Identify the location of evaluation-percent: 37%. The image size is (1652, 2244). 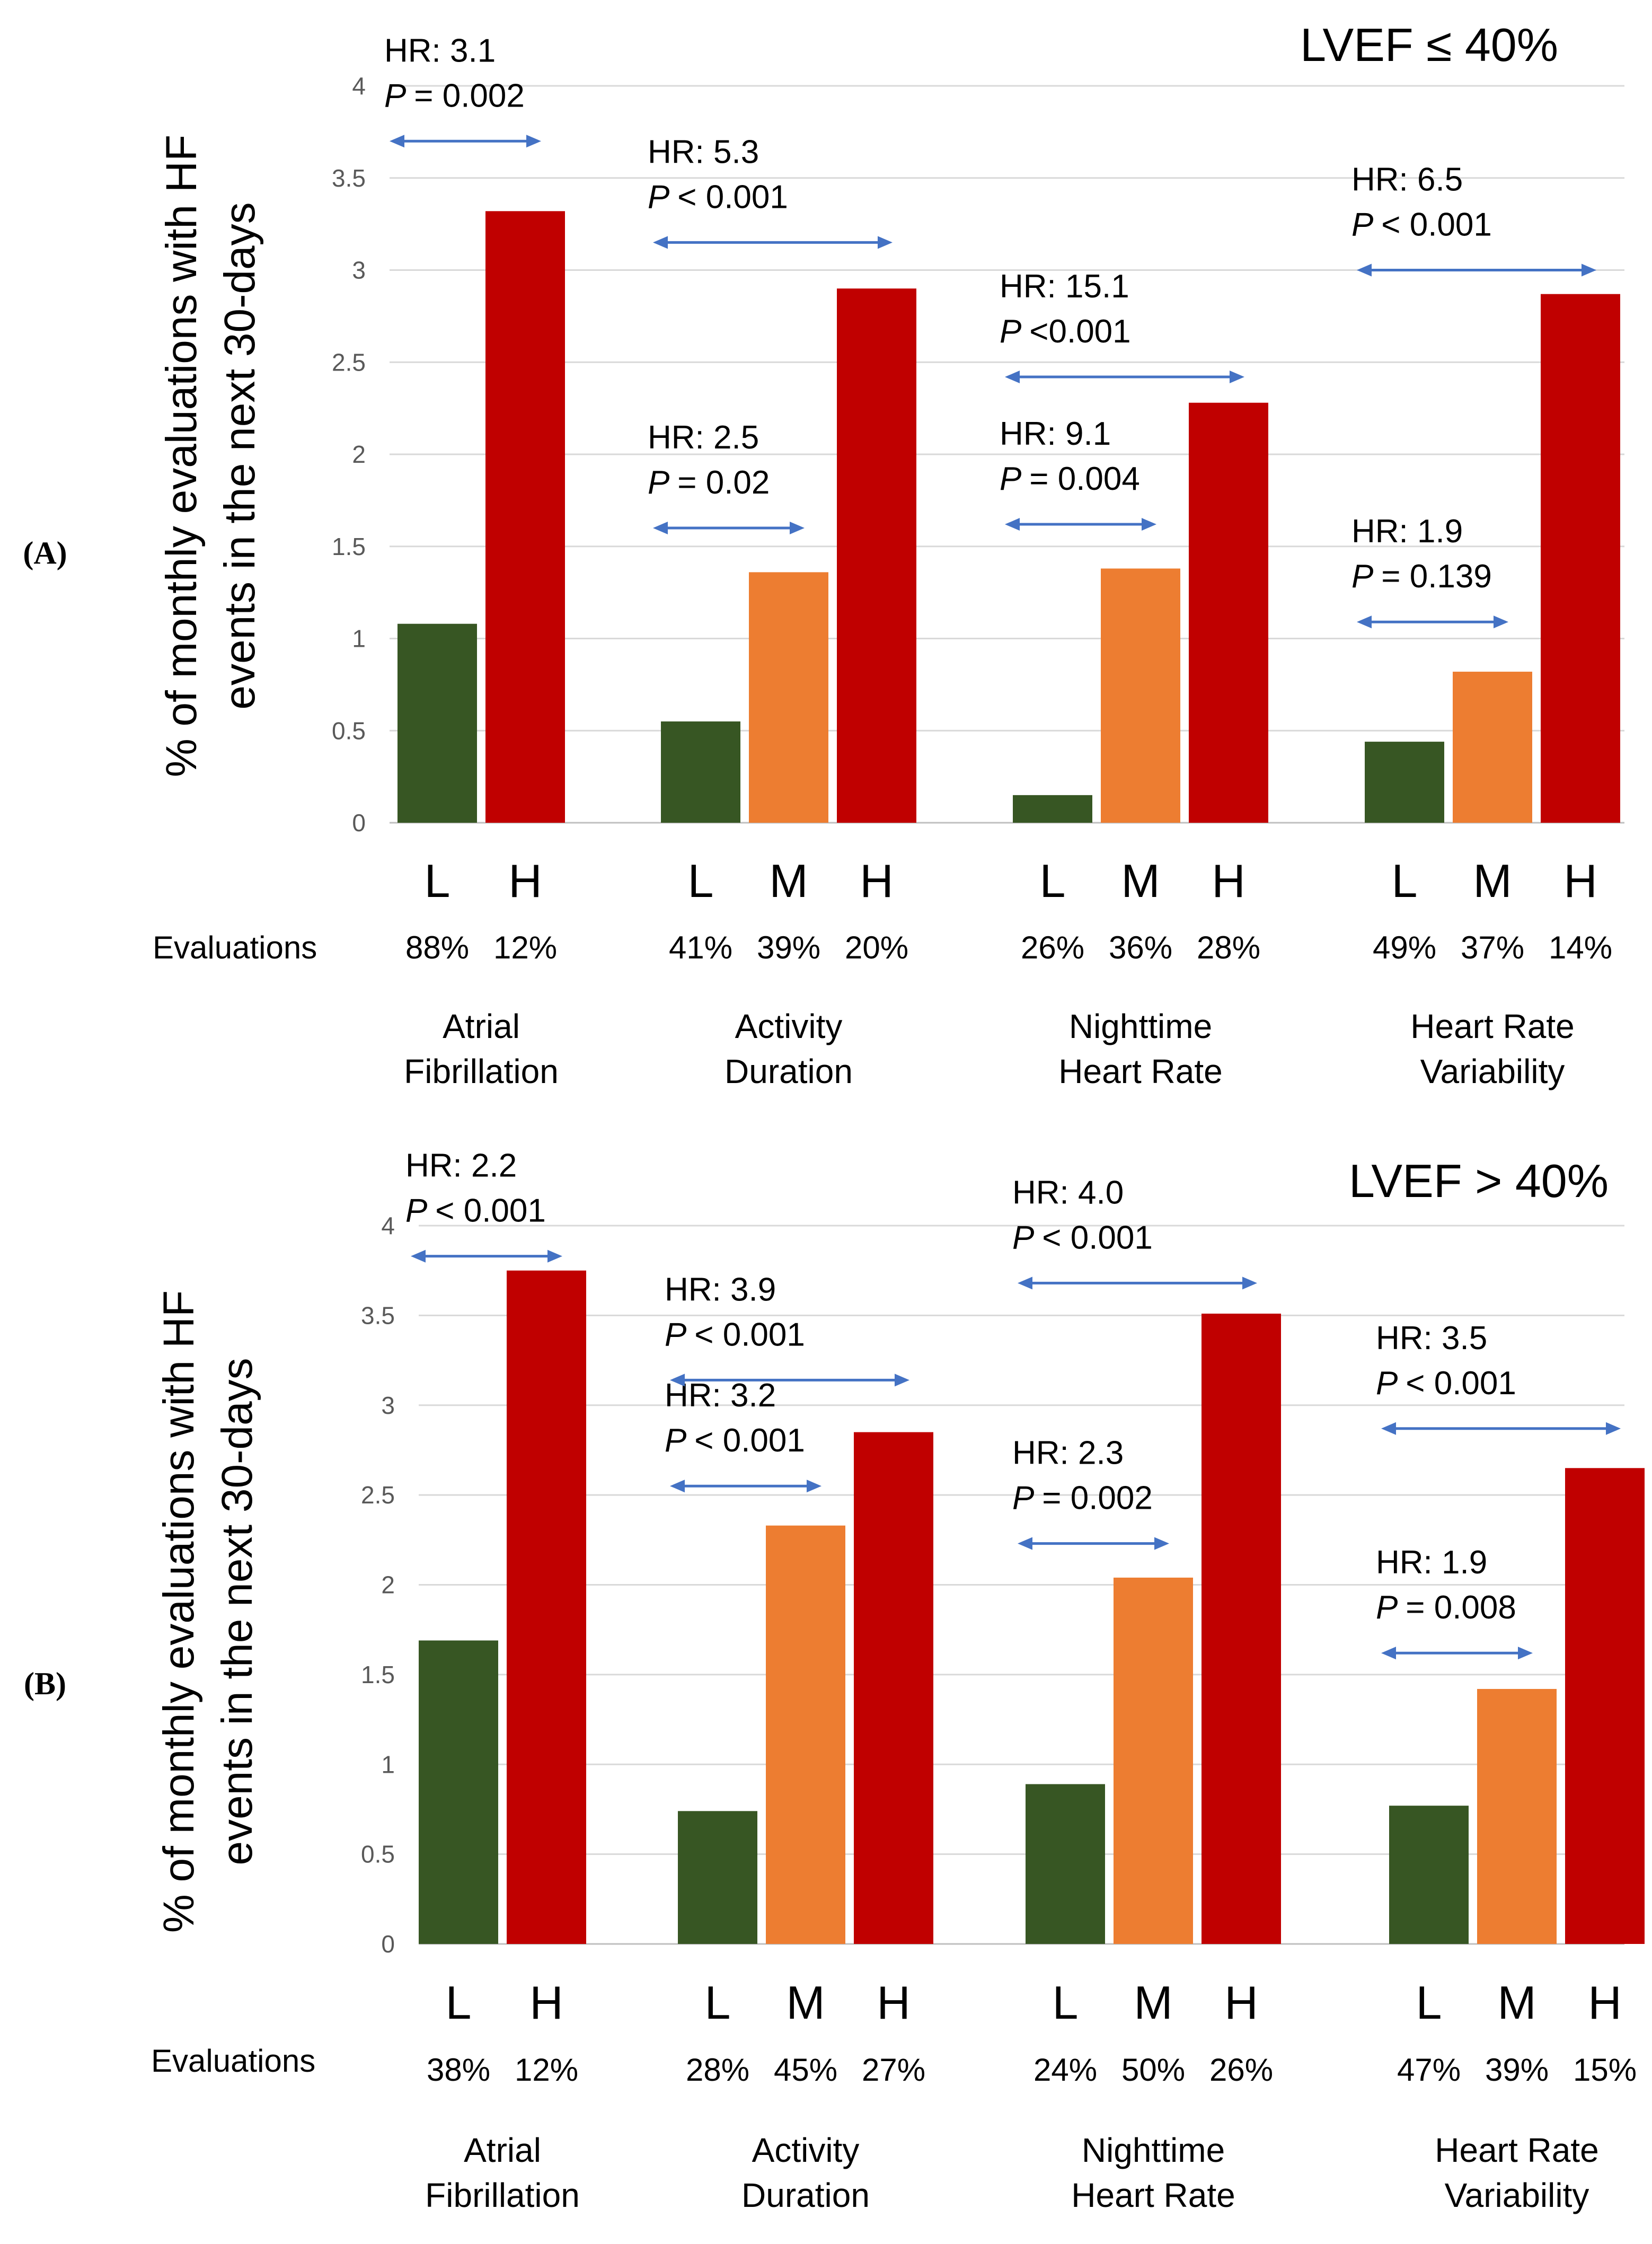
(1492, 948).